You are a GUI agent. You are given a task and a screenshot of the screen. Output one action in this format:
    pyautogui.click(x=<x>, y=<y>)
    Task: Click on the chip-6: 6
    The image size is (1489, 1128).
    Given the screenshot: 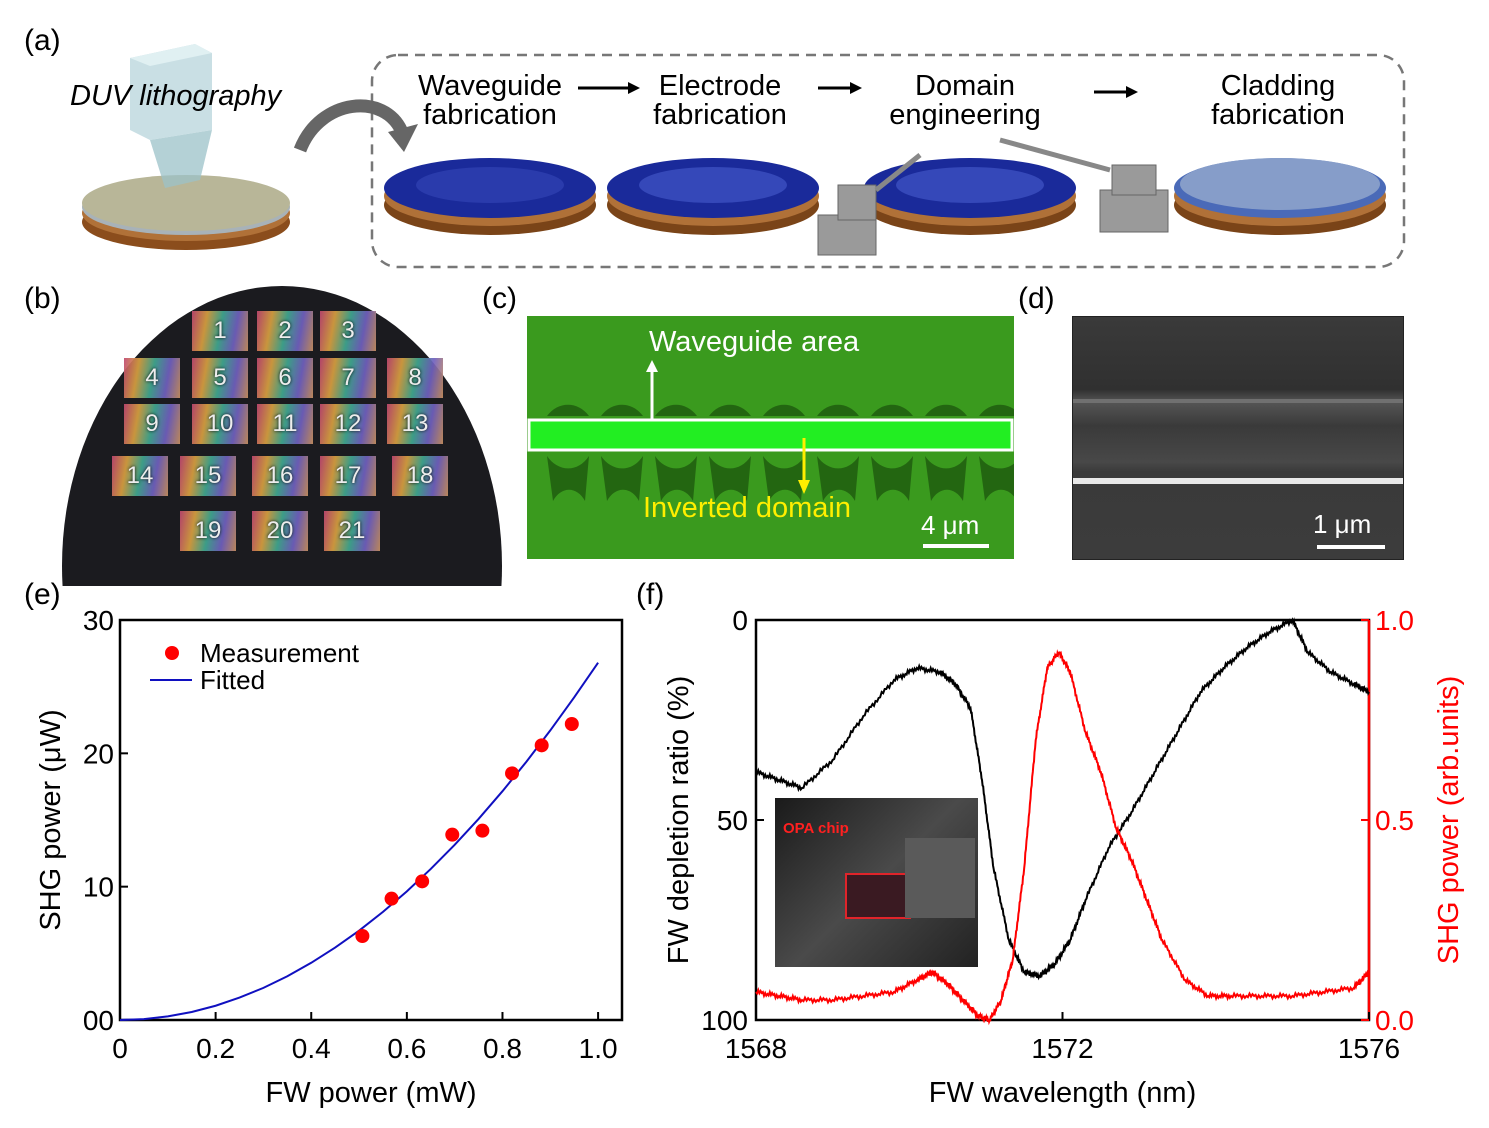 What is the action you would take?
    pyautogui.click(x=285, y=378)
    